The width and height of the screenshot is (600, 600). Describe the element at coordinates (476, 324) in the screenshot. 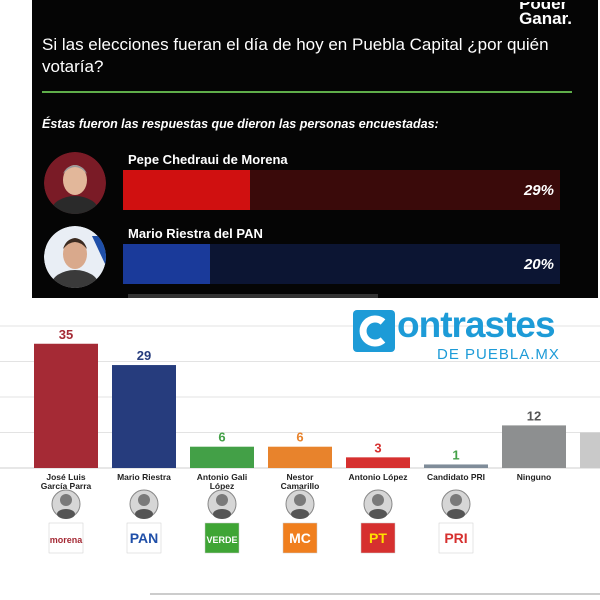

I see `logo-title: ontrastes` at that location.